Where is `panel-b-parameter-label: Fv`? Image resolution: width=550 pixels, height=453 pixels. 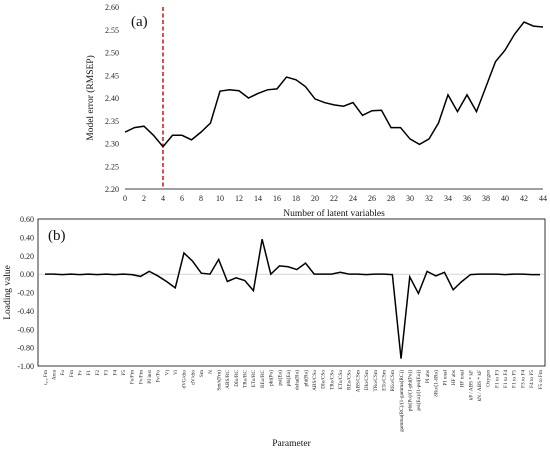
panel-b-parameter-label: Fv is located at coordinates (81, 373).